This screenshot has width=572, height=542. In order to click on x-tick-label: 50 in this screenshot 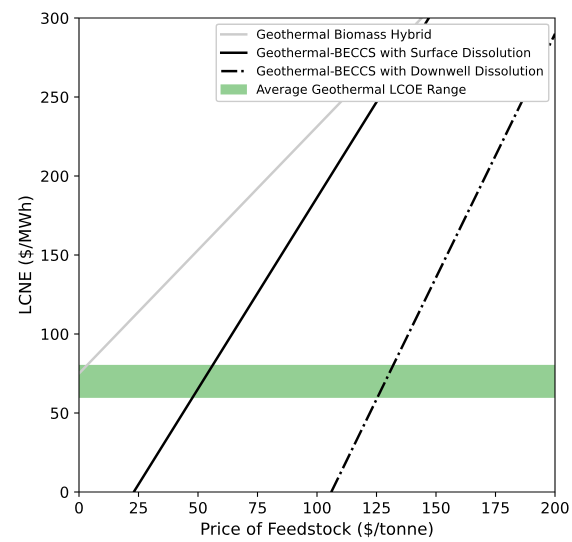, I will do `click(198, 508)`.